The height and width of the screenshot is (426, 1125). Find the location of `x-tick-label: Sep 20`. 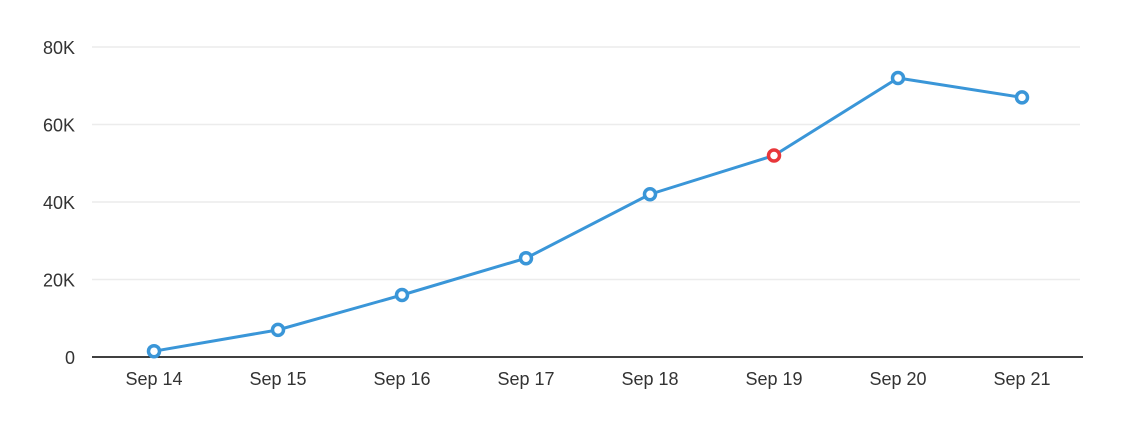

x-tick-label: Sep 20 is located at coordinates (897, 379).